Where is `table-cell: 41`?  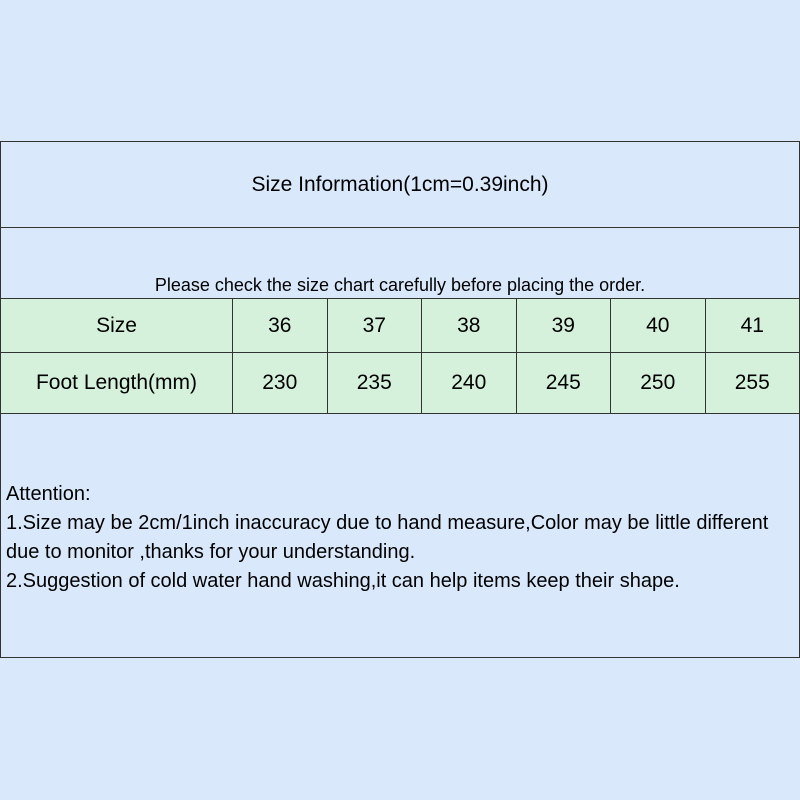
table-cell: 41 is located at coordinates (752, 325).